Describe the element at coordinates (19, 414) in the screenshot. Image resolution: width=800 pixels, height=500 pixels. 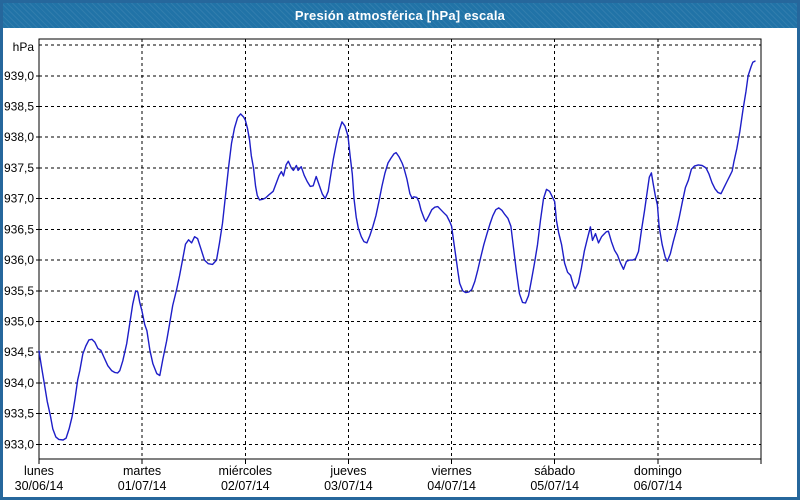
I see `y-axis-tick-label: 933,5` at that location.